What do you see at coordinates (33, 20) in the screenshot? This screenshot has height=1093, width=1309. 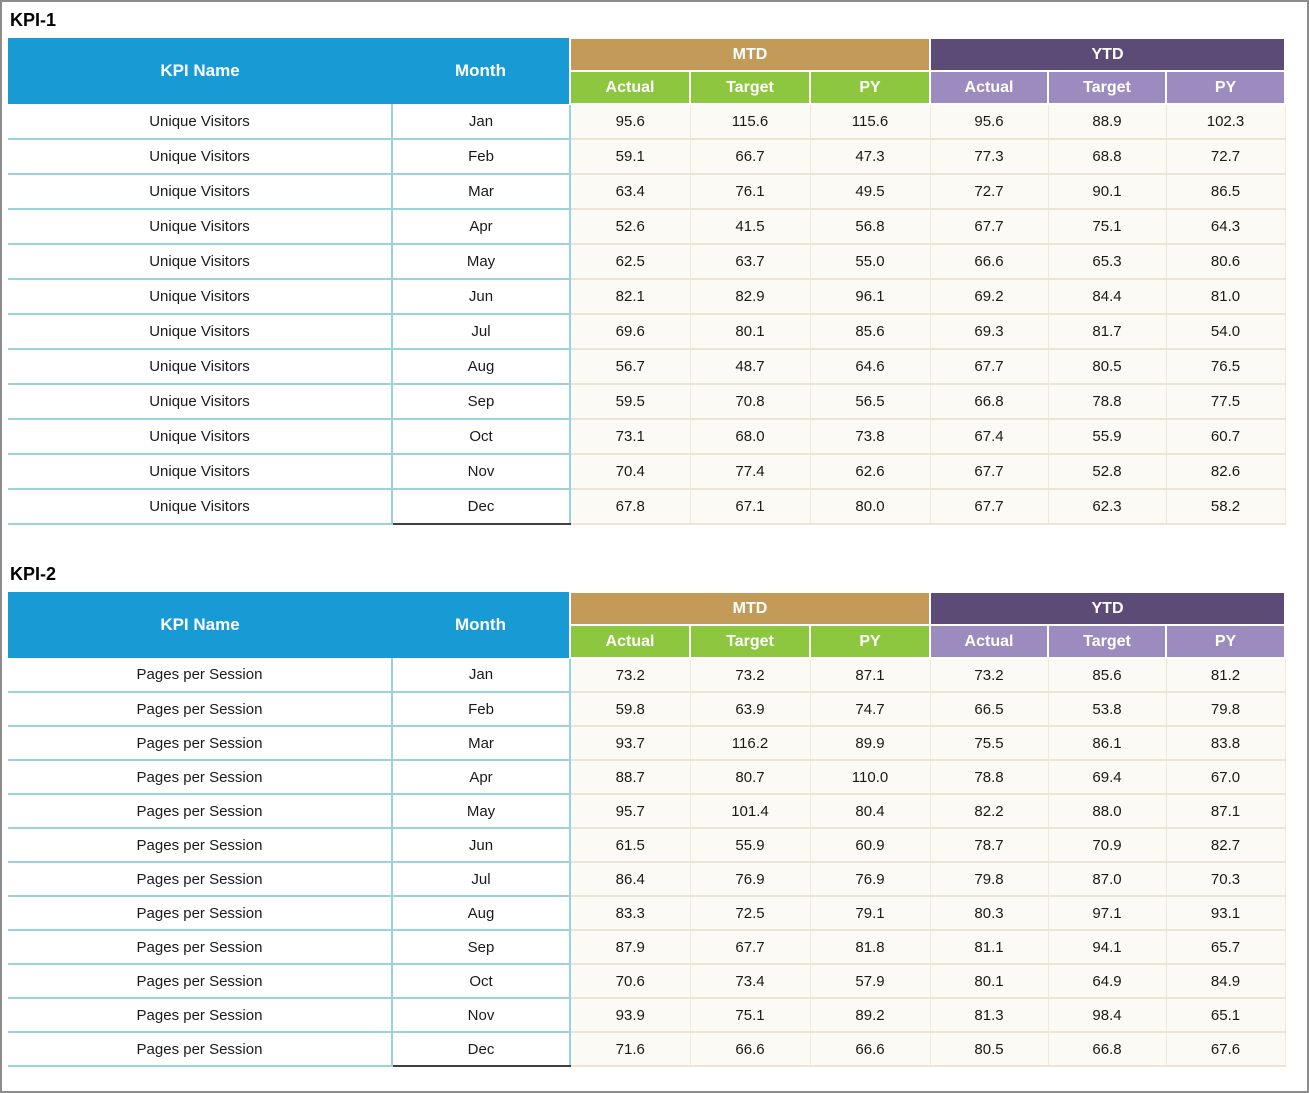 I see `section-title-kpi-1: KPI-1` at bounding box center [33, 20].